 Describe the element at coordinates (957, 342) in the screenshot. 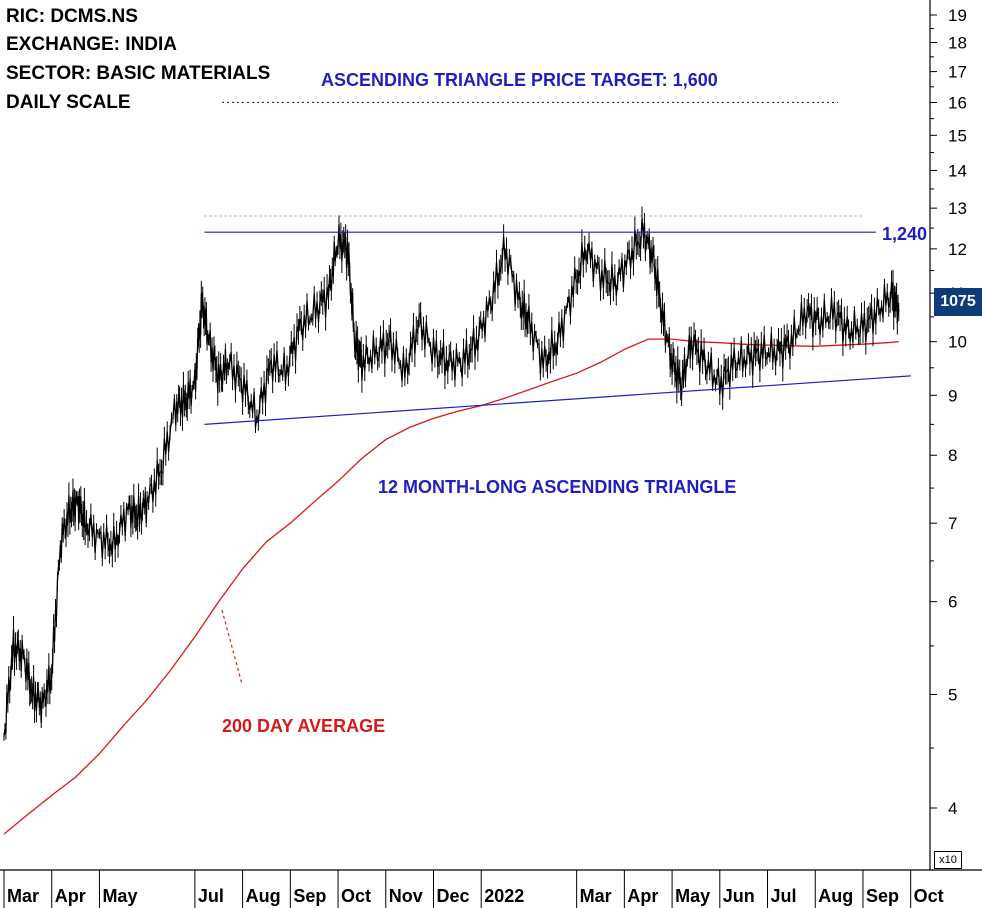

I see `y-tick-label: 10` at that location.